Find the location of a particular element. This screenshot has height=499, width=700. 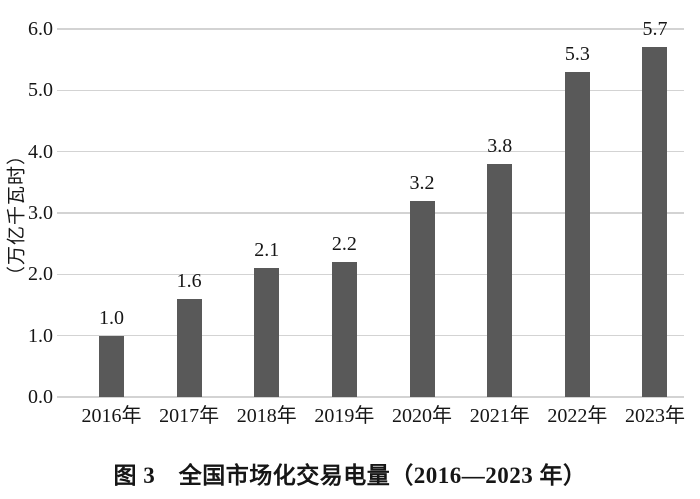

bar-value-label: 2.2 is located at coordinates (344, 244).